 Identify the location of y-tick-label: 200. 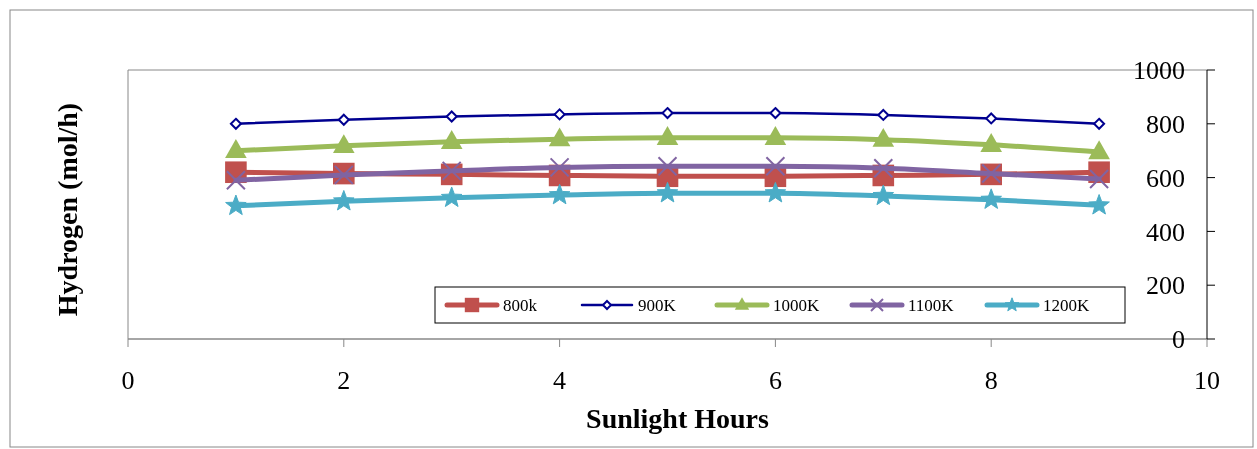
(1165, 286).